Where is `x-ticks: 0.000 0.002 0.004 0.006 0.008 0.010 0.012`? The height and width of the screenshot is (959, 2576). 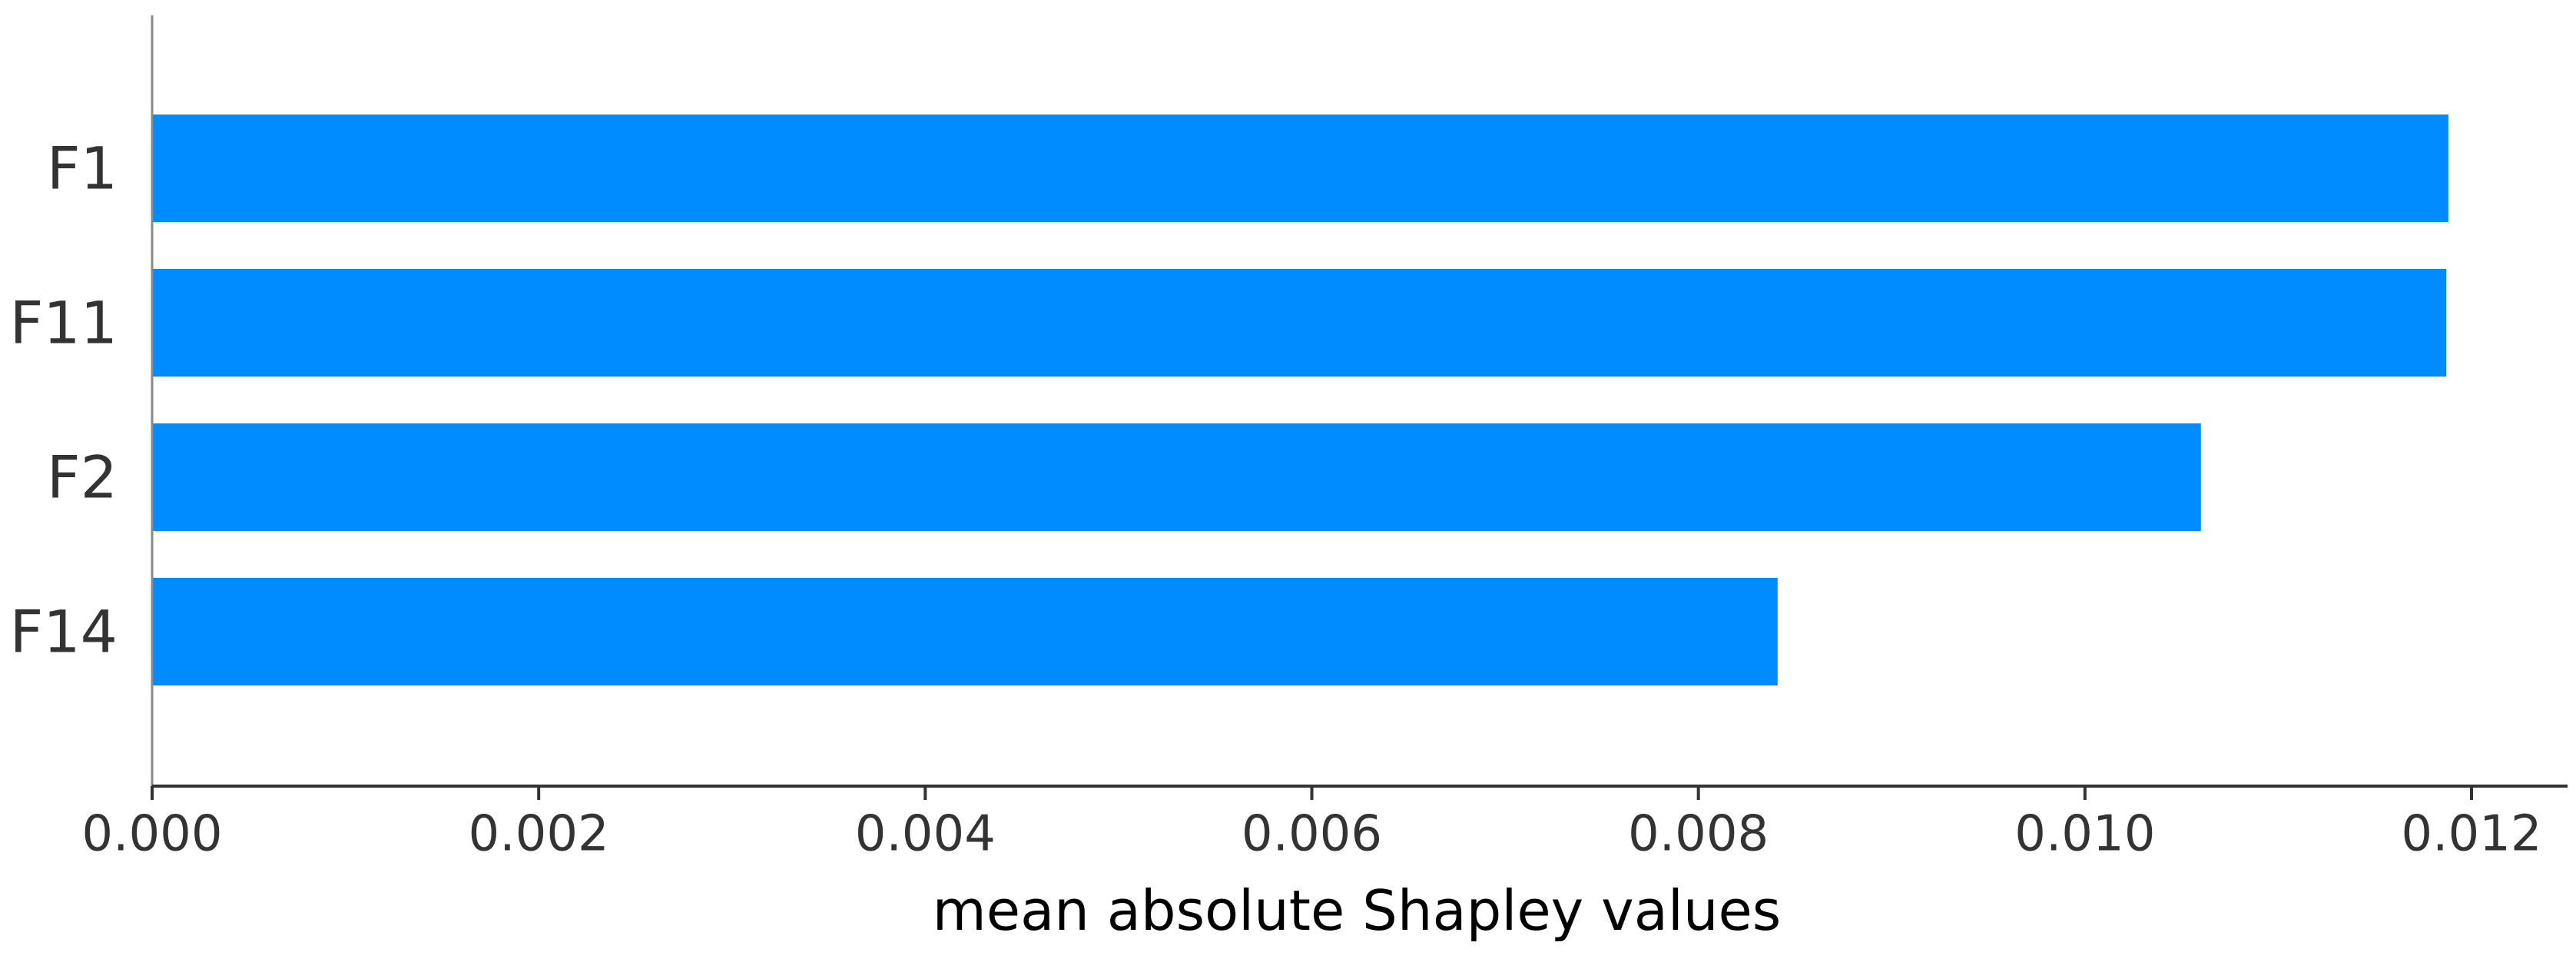 x-ticks: 0.000 0.002 0.004 0.006 0.008 0.010 0.012 is located at coordinates (1311, 824).